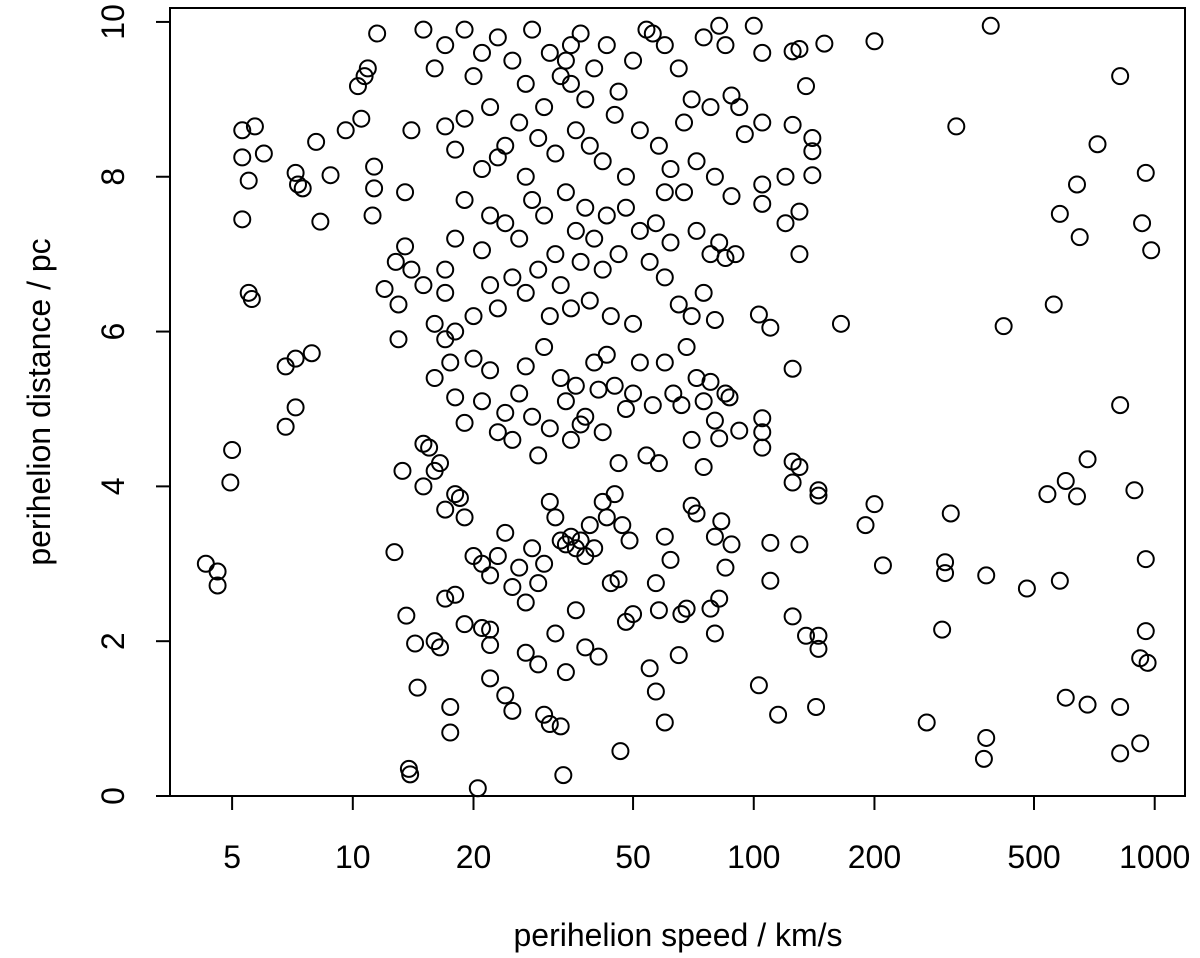 This screenshot has height=958, width=1200. I want to click on y-axis-label: perihelion distance / pc, so click(39, 401).